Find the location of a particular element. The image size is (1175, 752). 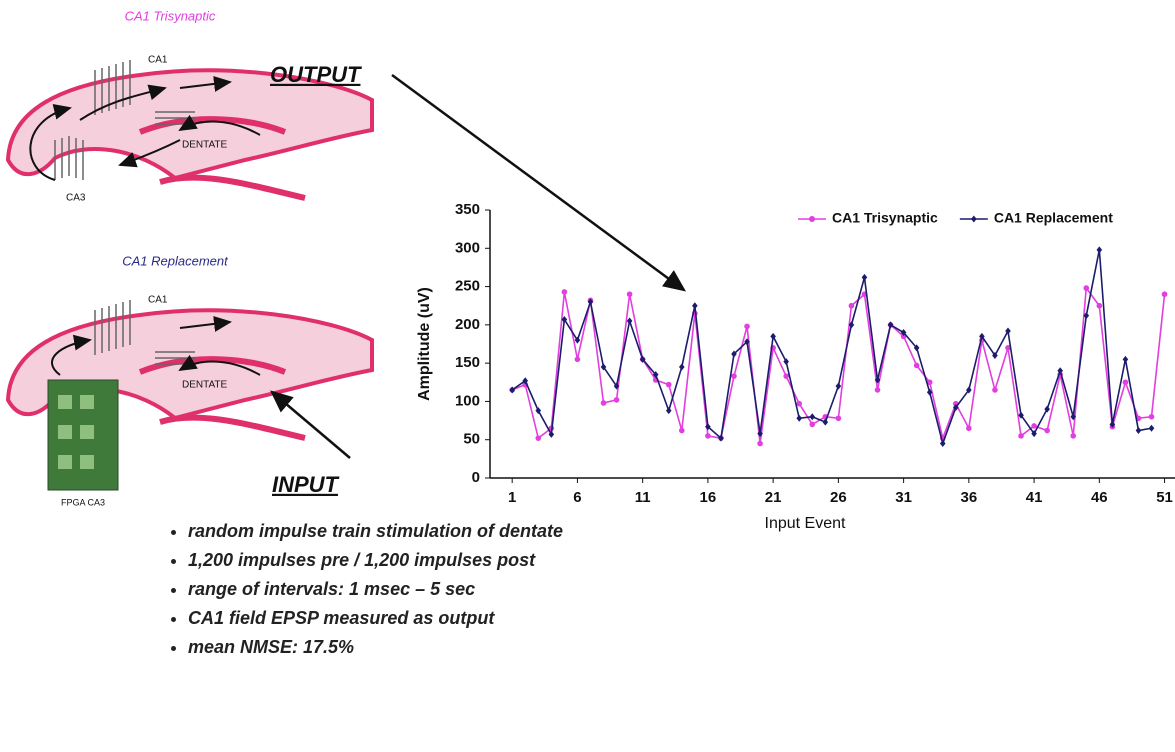

y-tick-label: 100 is located at coordinates (467, 400).